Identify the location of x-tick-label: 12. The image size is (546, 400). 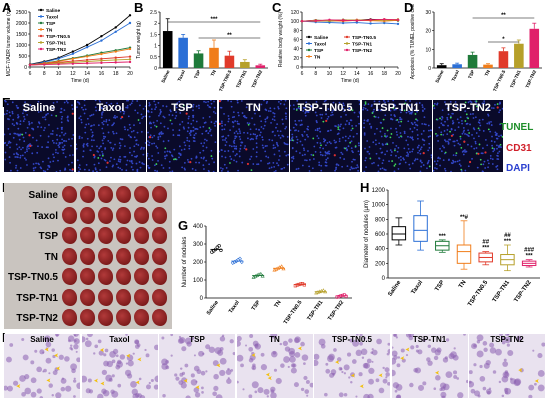
(343, 74).